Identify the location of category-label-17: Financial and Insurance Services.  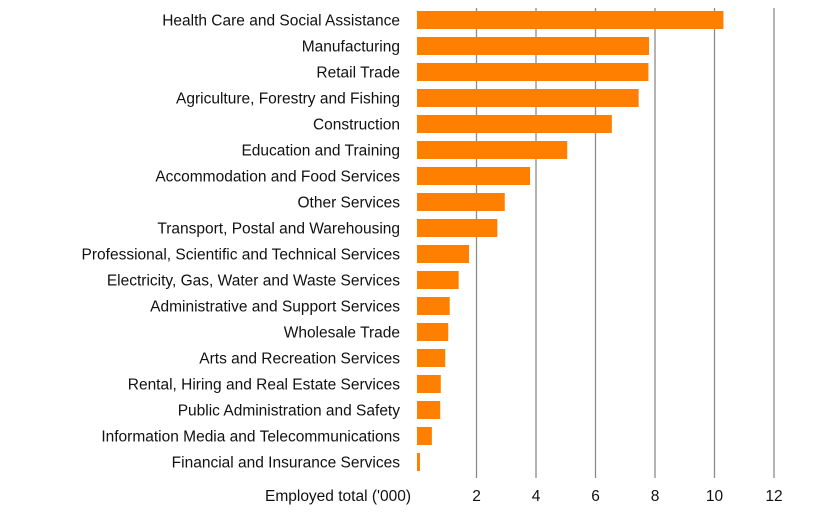
(286, 463).